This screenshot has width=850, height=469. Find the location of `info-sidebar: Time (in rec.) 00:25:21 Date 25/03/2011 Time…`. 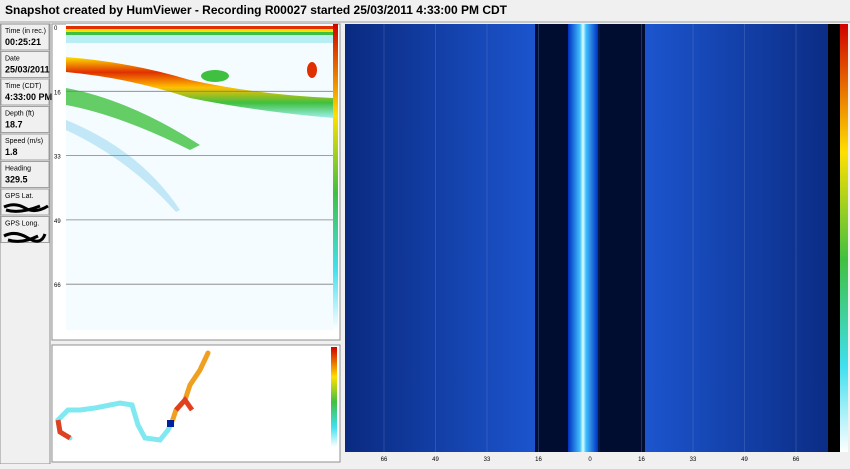

info-sidebar: Time (in rec.) 00:25:21 Date 25/03/2011 Time… is located at coordinates (26, 133).